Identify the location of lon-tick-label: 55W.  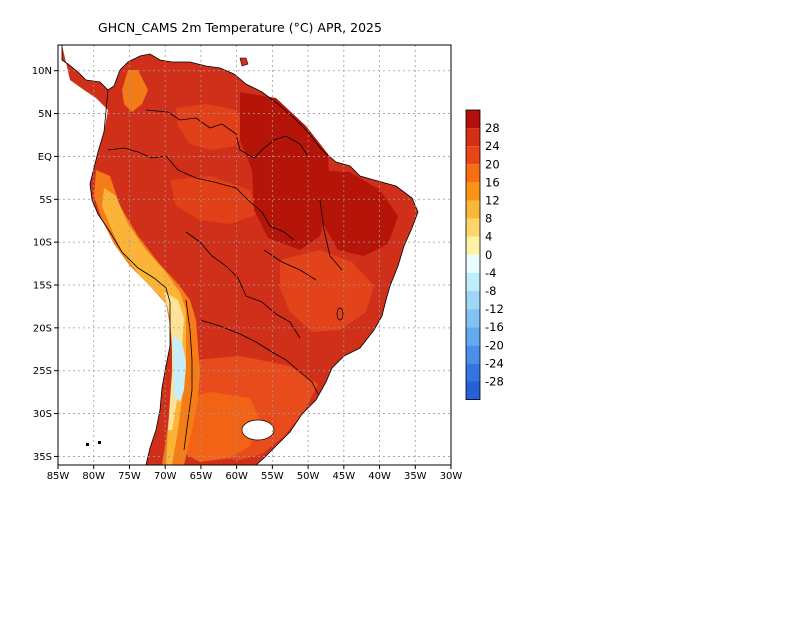
(272, 476).